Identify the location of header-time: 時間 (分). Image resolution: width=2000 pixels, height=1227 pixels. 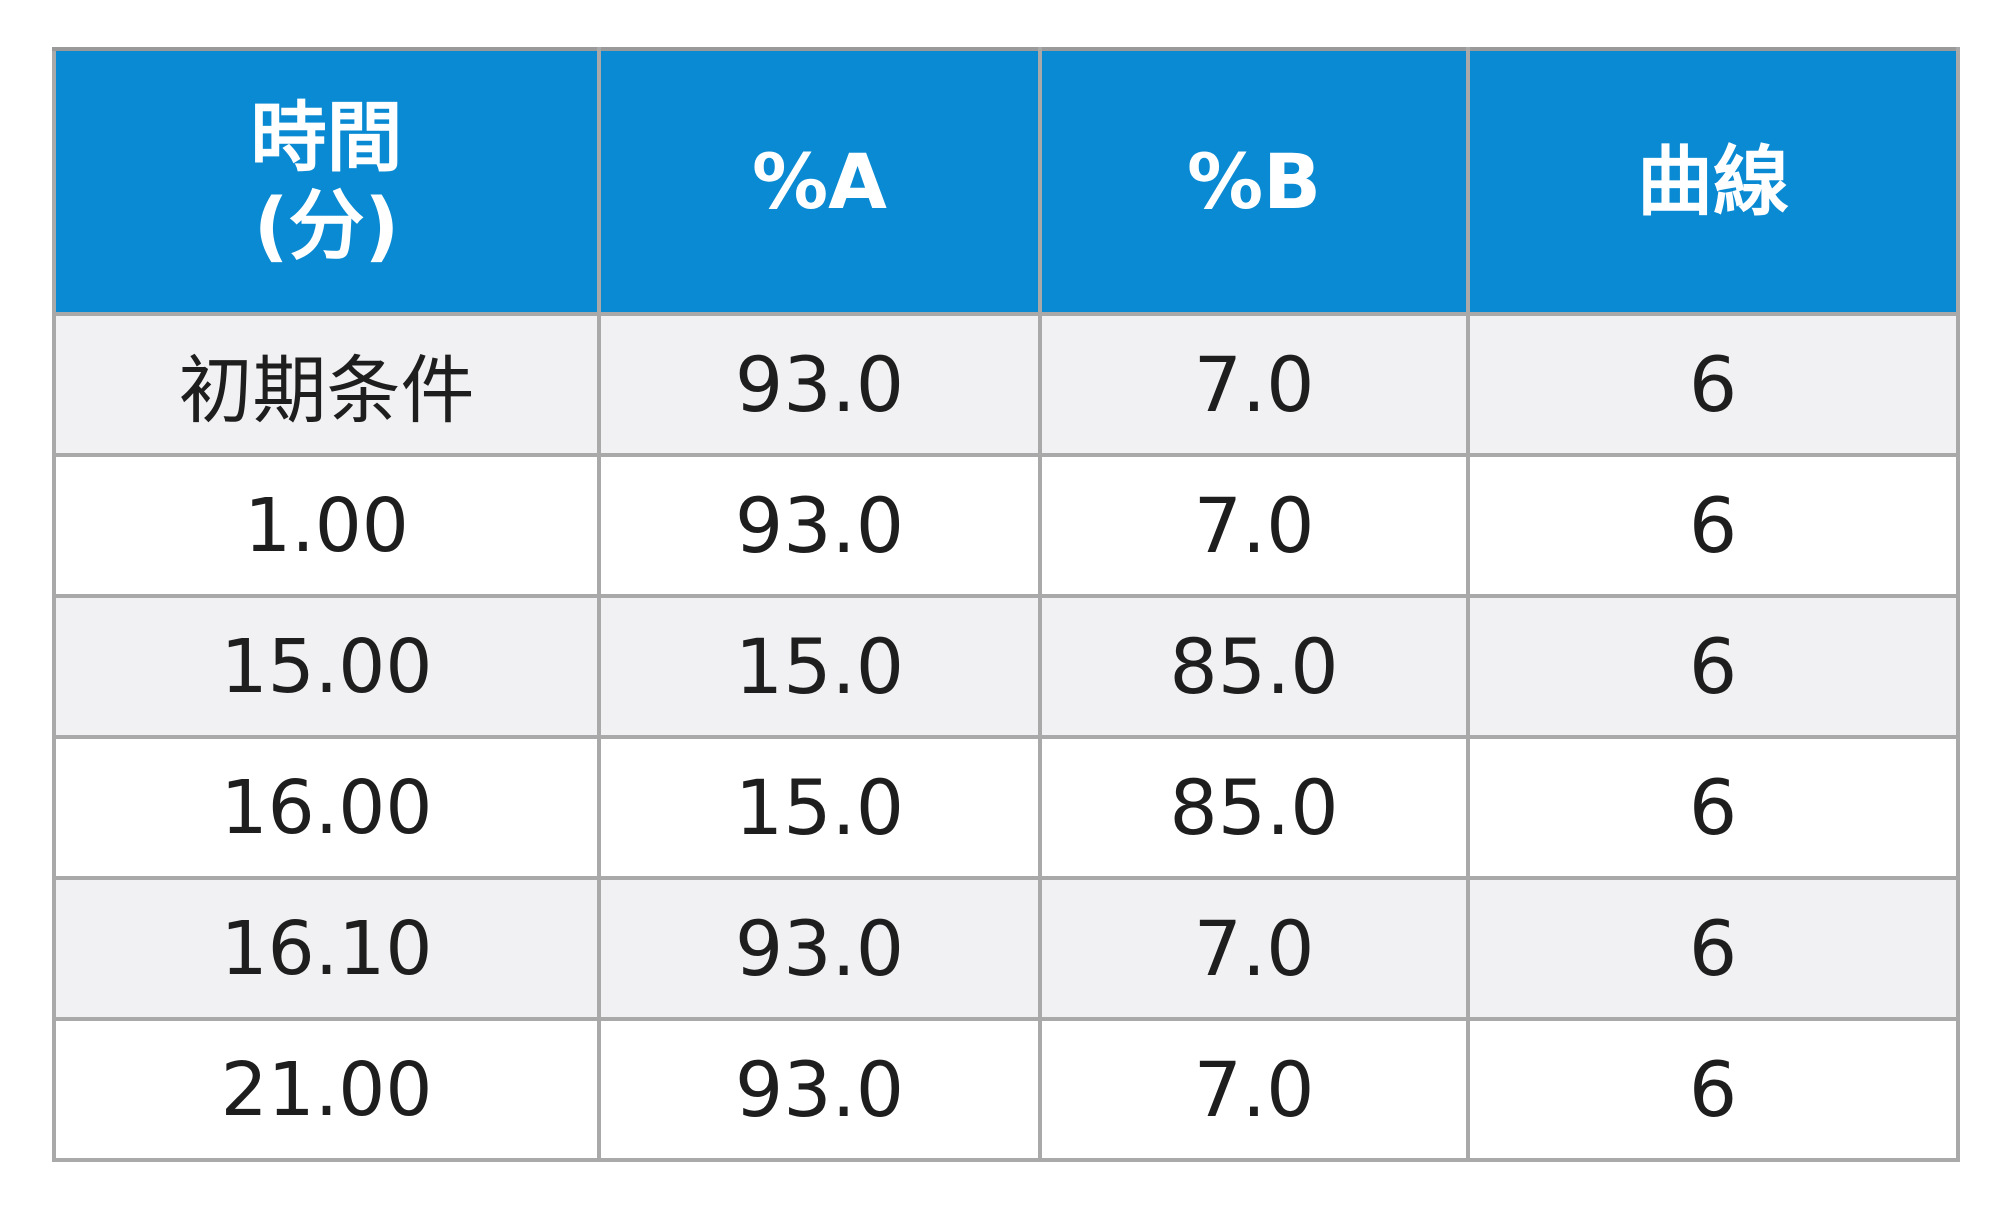
(326, 181).